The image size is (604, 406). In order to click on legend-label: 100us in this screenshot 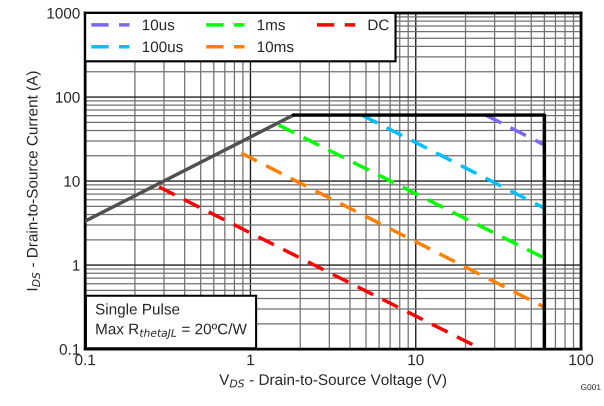, I will do `click(162, 46)`.